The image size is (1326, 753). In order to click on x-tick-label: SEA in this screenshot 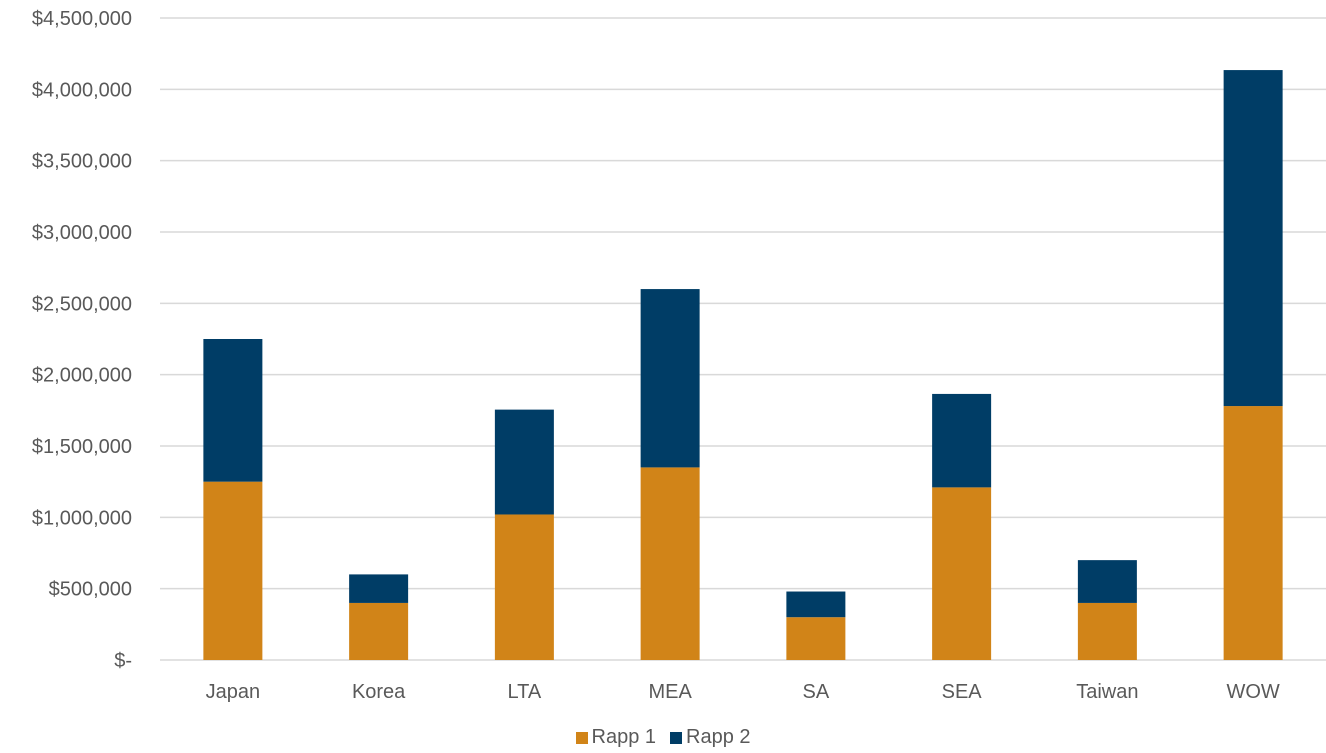, I will do `click(962, 692)`.